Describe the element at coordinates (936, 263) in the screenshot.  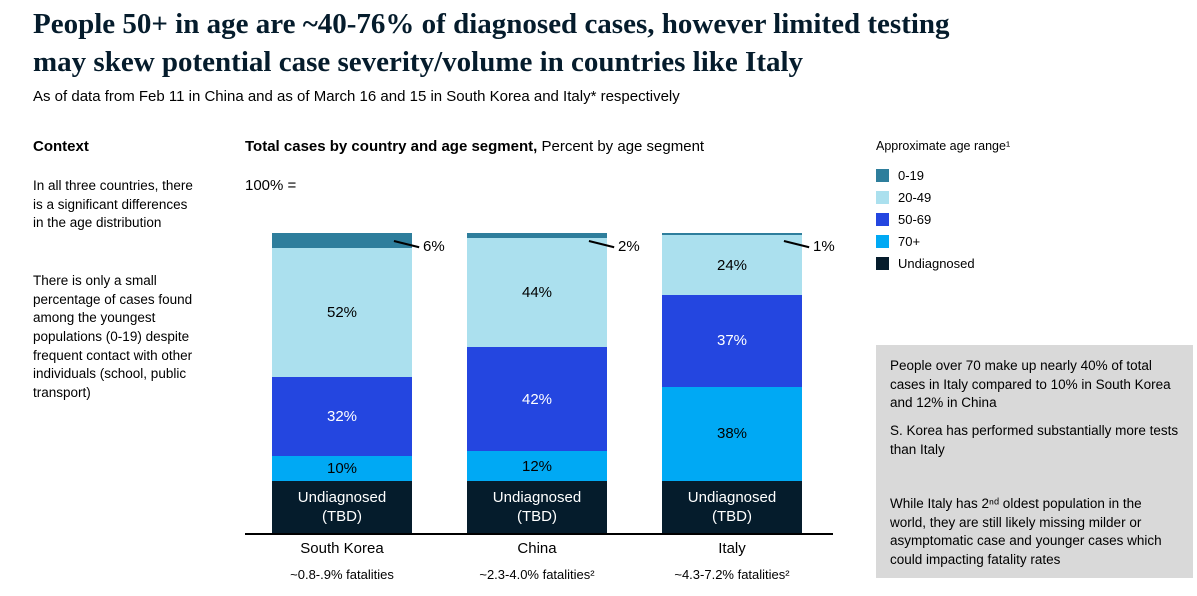
I see `legend-label: Undiagnosed` at that location.